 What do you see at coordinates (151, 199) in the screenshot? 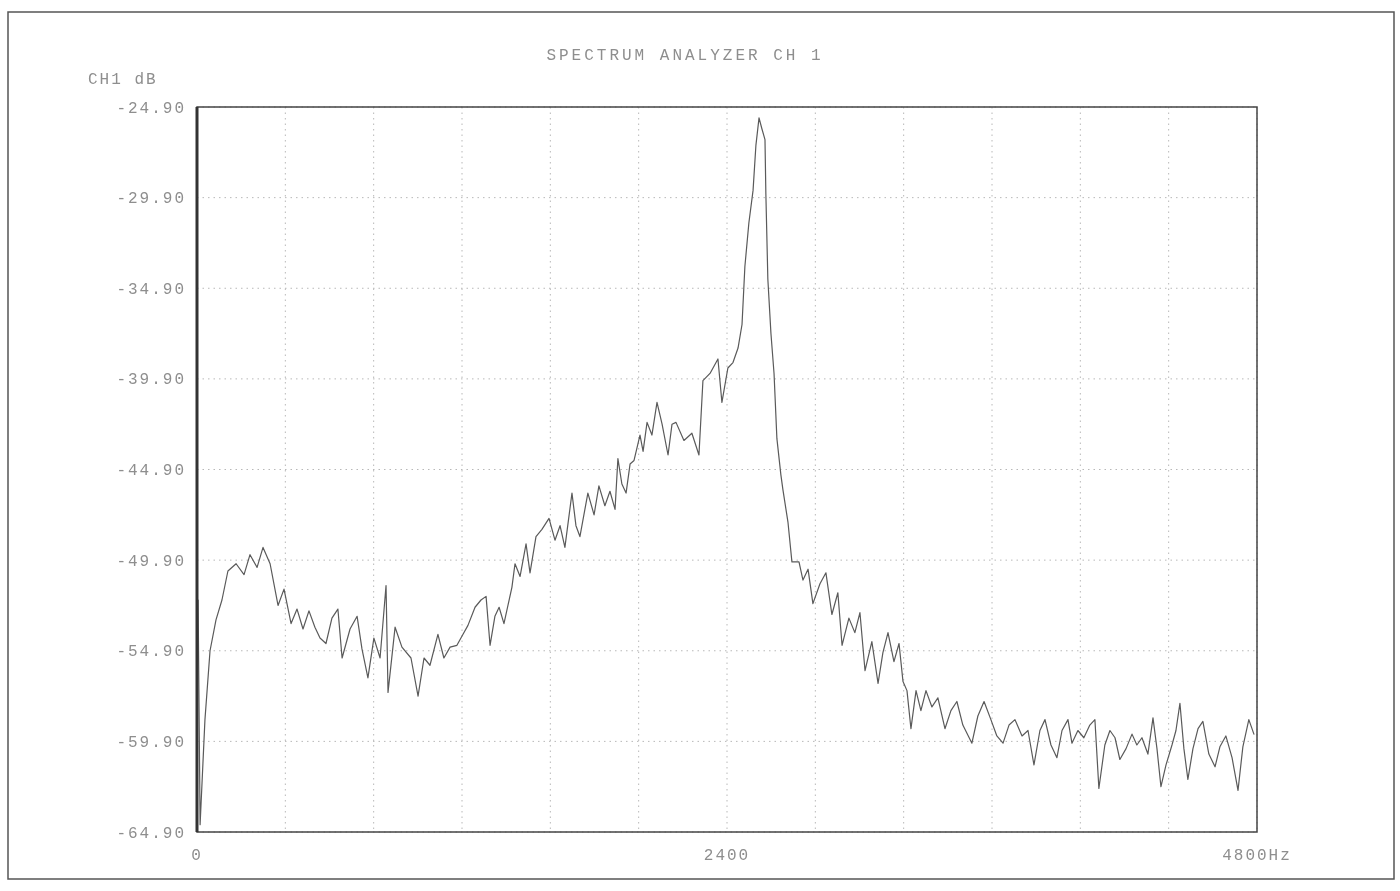
I see `y-tick-label: -29.90` at bounding box center [151, 199].